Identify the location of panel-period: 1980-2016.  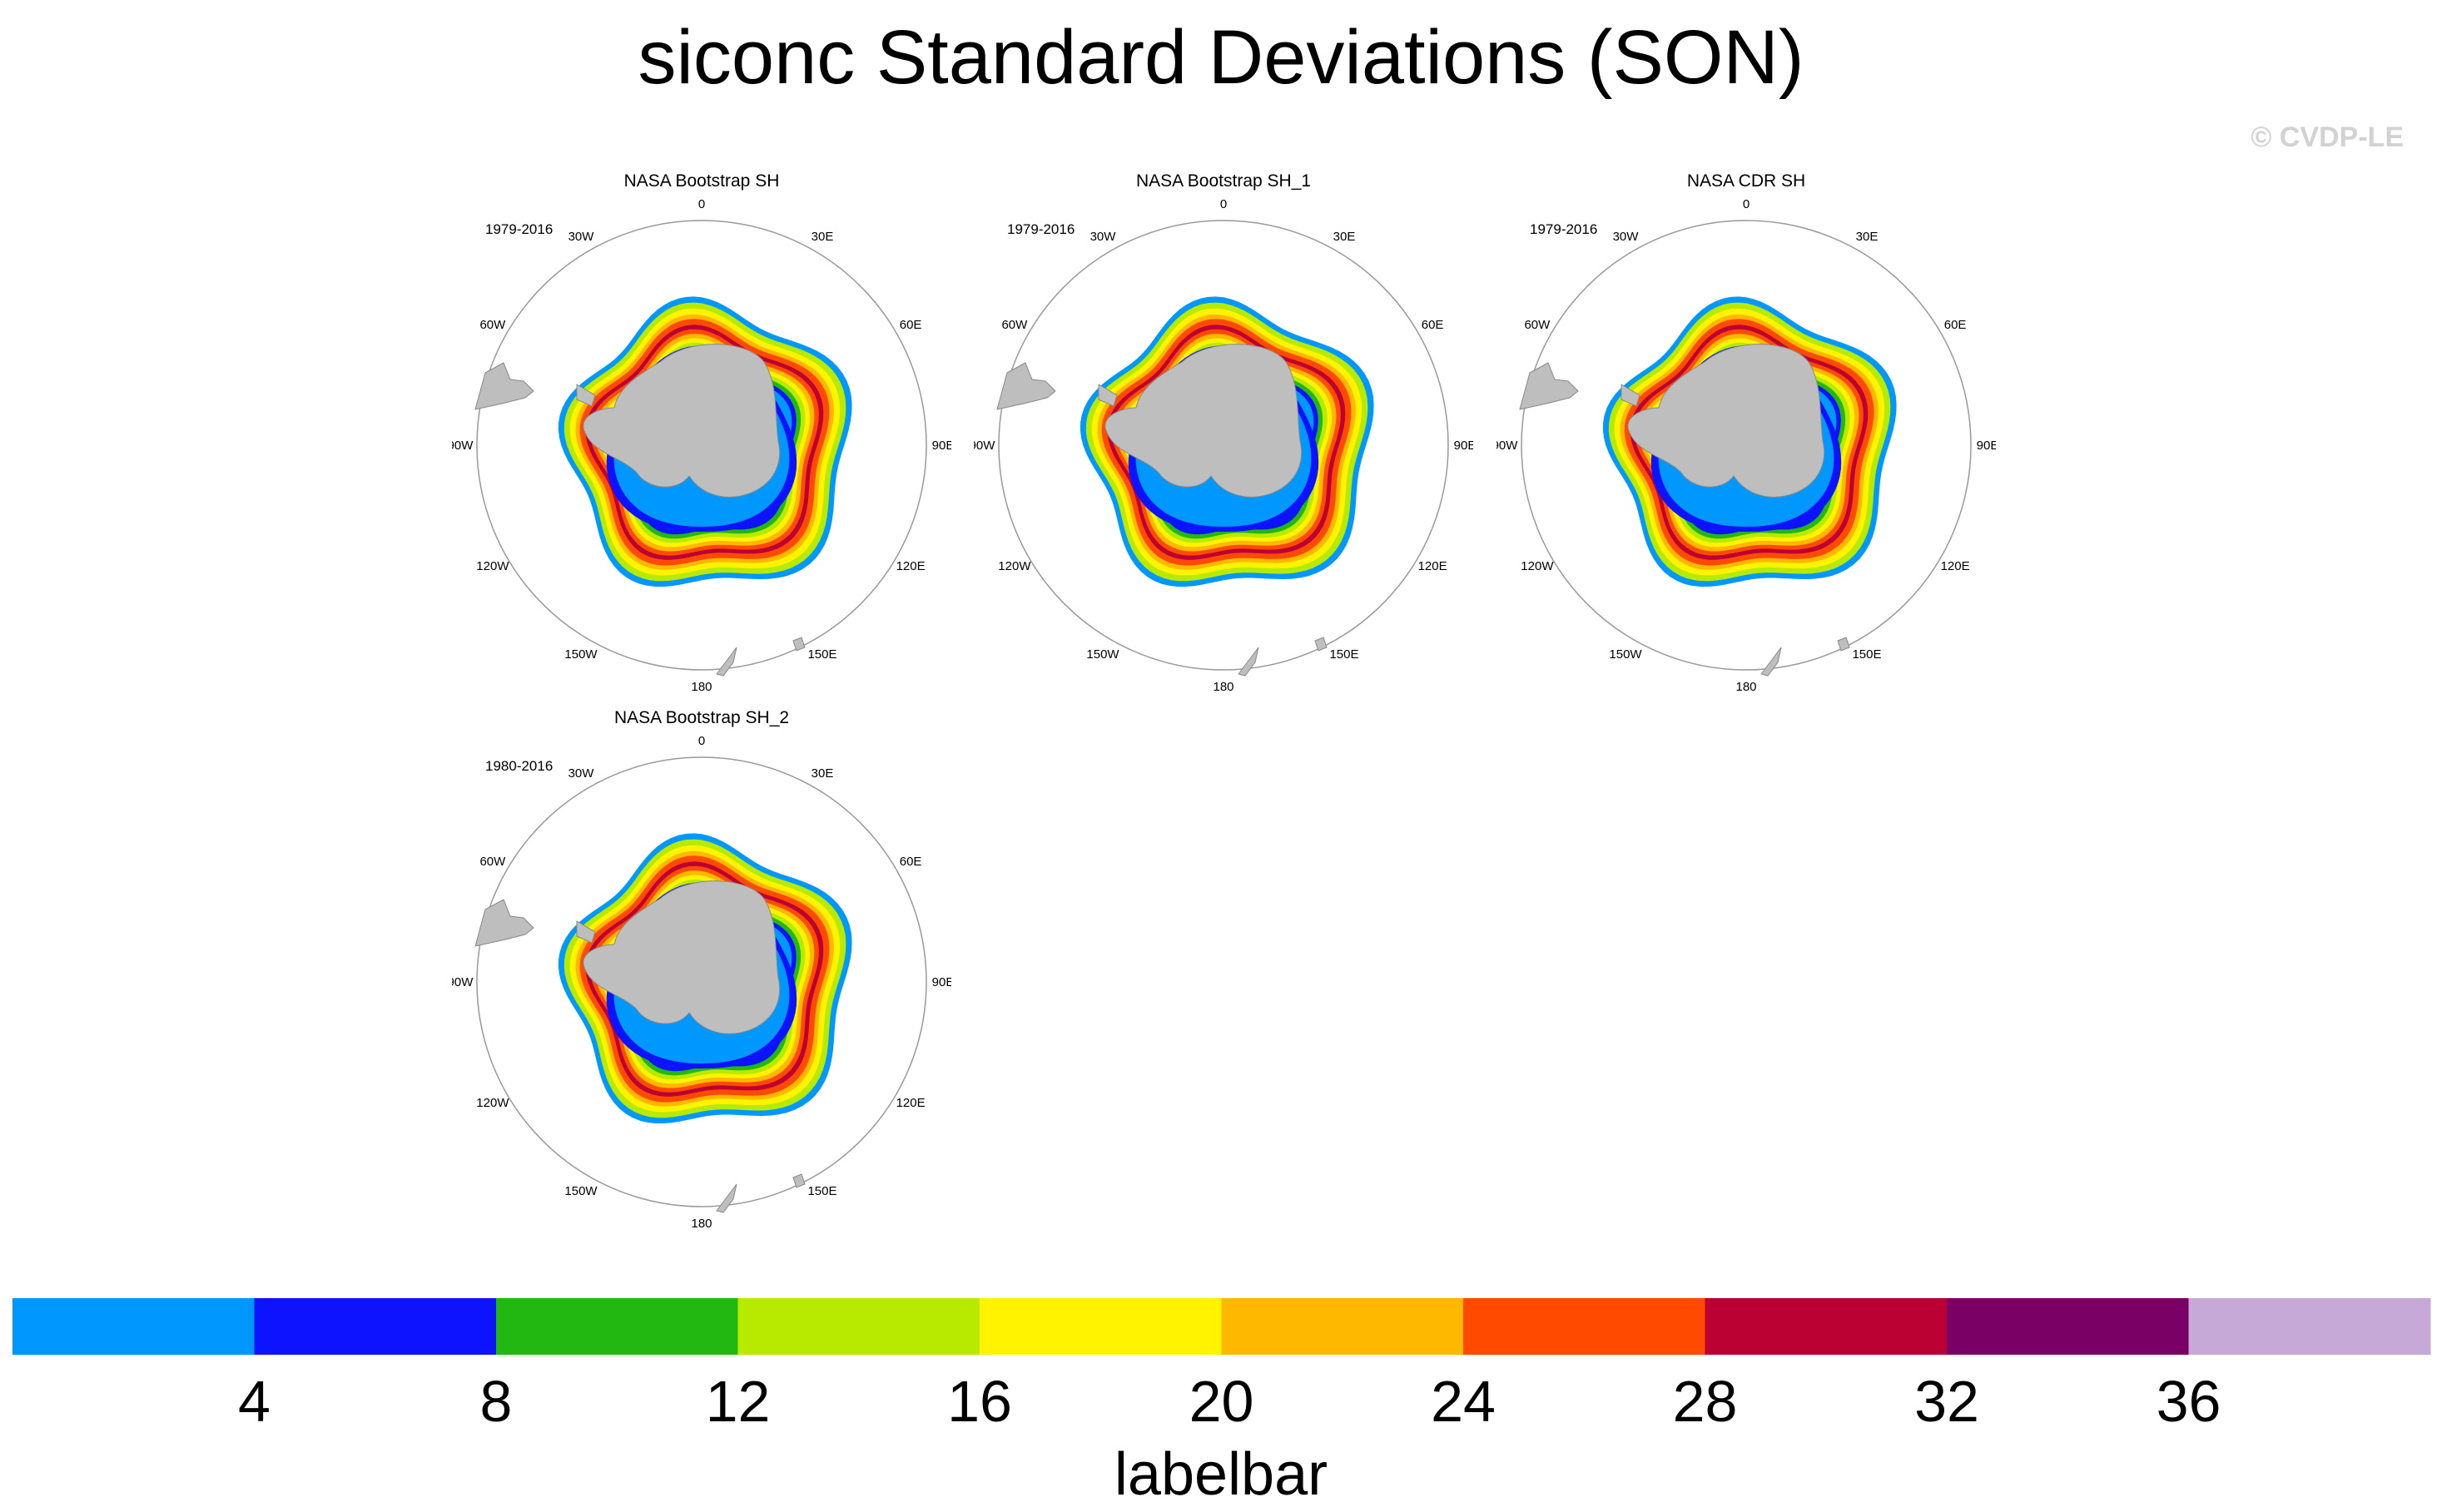
(519, 766).